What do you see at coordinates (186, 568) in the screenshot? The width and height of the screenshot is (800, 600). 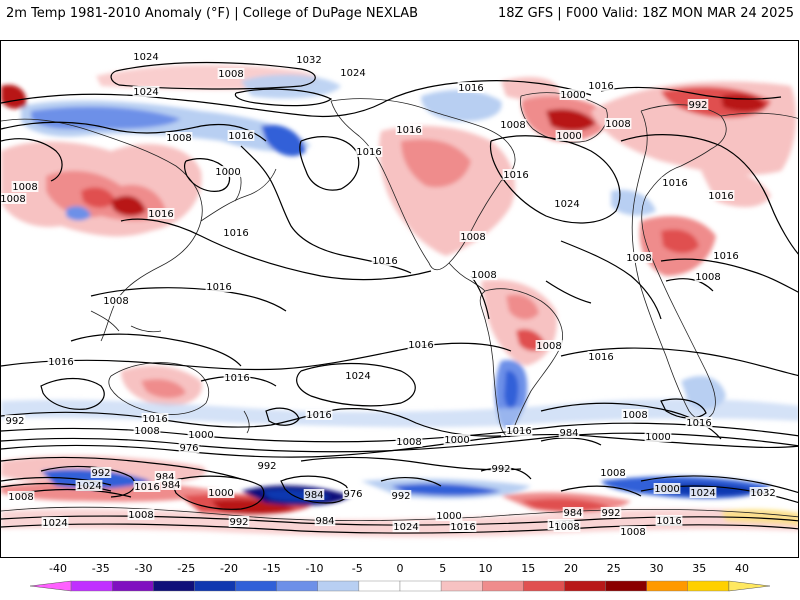 I see `colorbar-tick-label: -25` at bounding box center [186, 568].